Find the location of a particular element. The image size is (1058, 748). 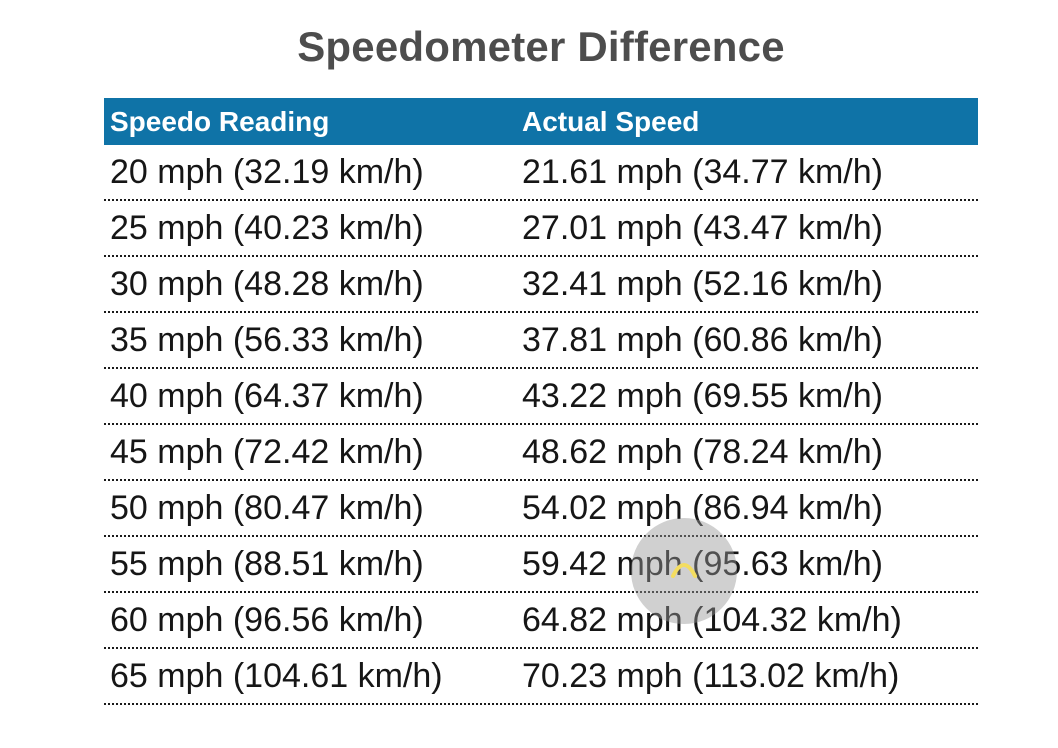

actual-speed-cell: 64.82 mph (104.32 km/h) is located at coordinates (712, 619).